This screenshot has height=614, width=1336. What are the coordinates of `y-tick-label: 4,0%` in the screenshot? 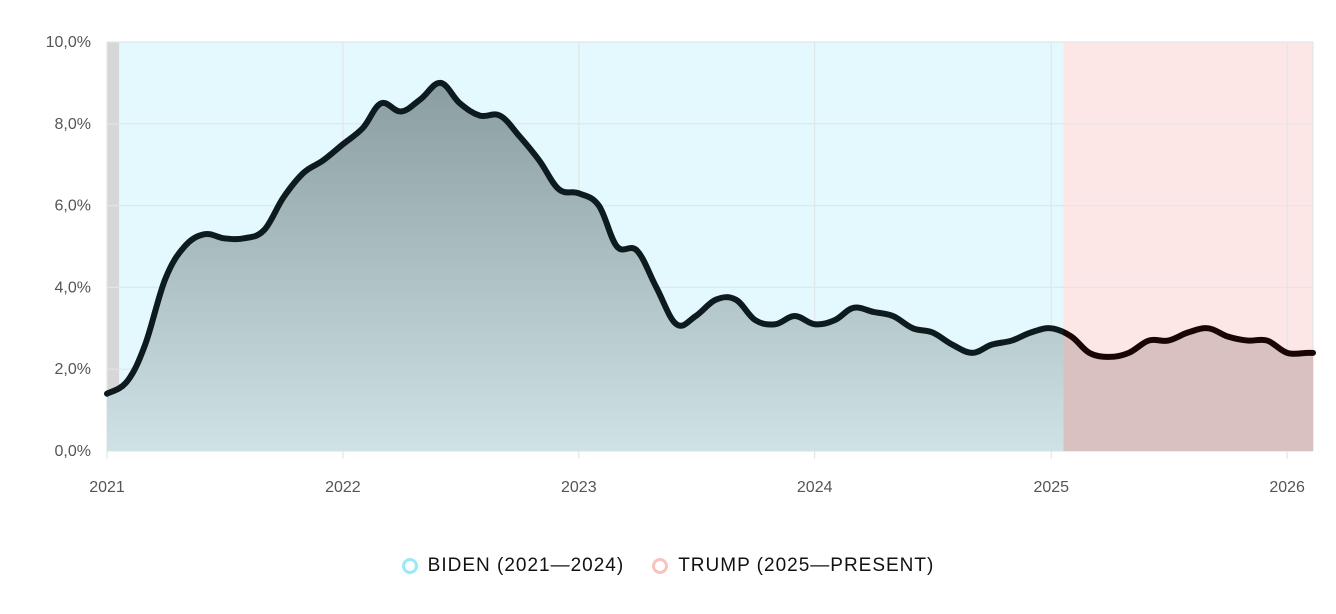 It's located at (73, 287).